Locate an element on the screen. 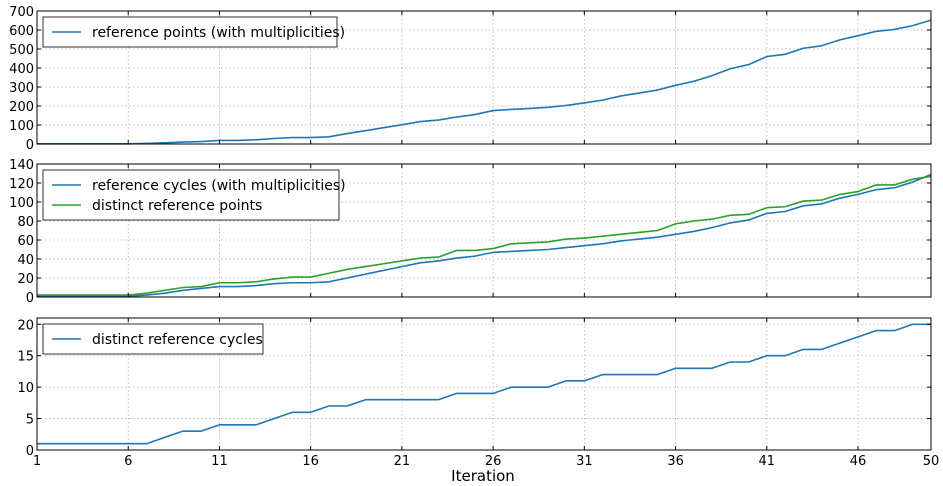 The height and width of the screenshot is (486, 943). legend: reference points (with multiplicities) is located at coordinates (193, 32).